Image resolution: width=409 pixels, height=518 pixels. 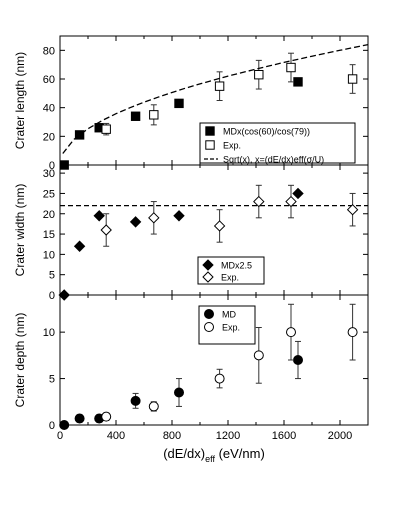 What do you see at coordinates (284, 436) in the screenshot?
I see `x-tick-label: 1600` at bounding box center [284, 436].